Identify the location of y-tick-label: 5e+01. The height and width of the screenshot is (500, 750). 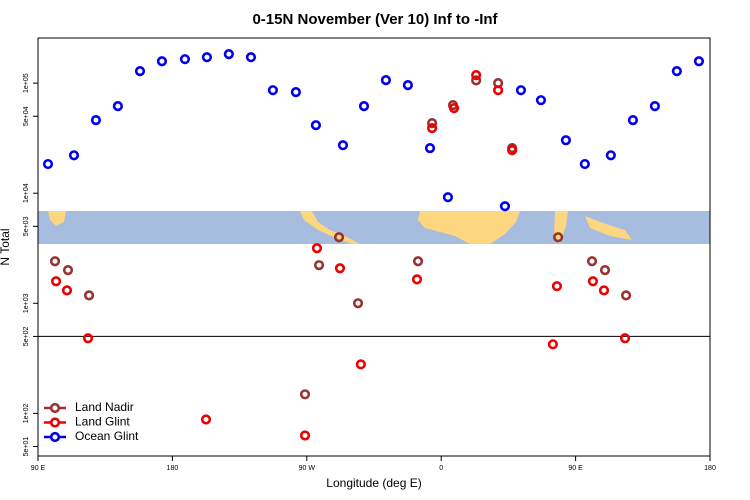
(26, 447).